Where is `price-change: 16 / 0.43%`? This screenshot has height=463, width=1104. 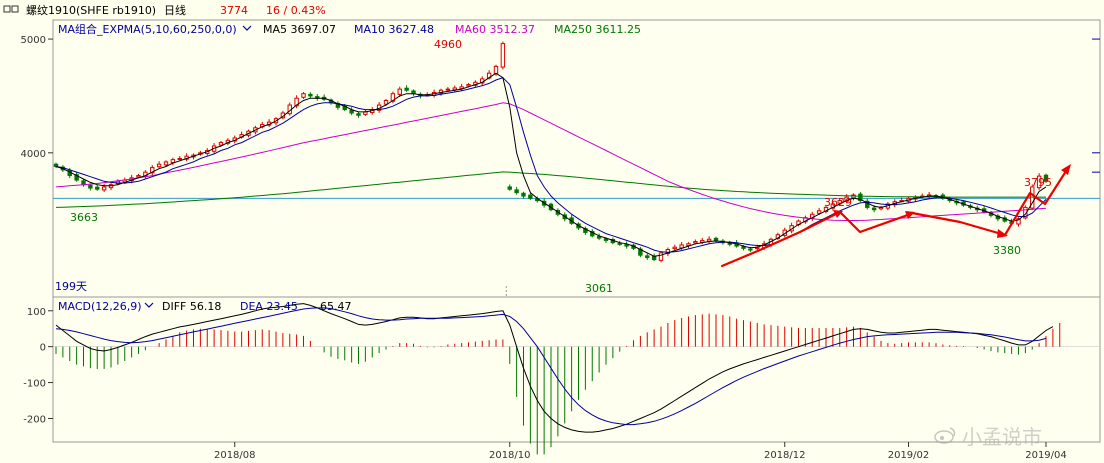 price-change: 16 / 0.43% is located at coordinates (296, 10).